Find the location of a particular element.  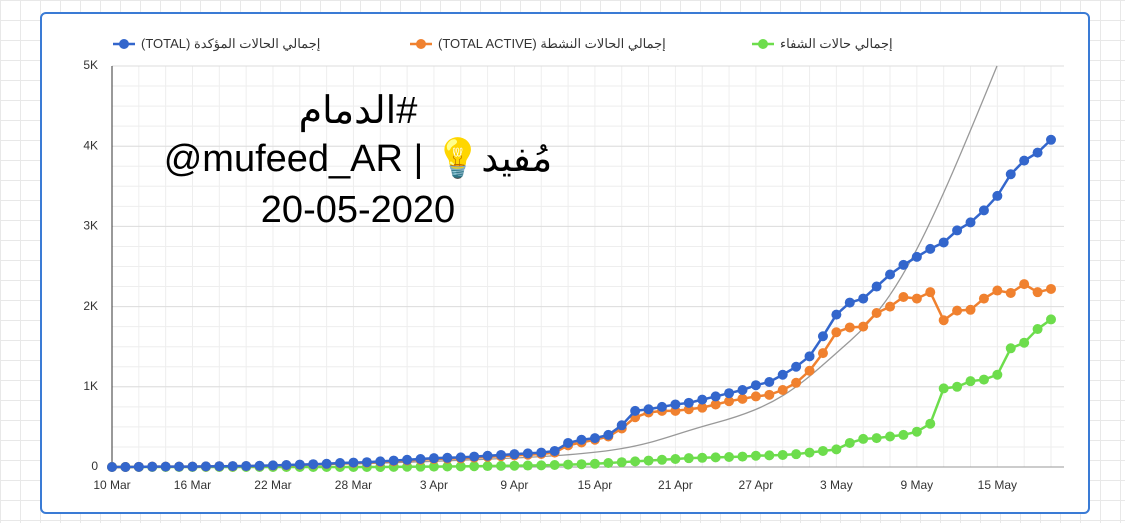

y-tick-label: 3K is located at coordinates (90, 226).